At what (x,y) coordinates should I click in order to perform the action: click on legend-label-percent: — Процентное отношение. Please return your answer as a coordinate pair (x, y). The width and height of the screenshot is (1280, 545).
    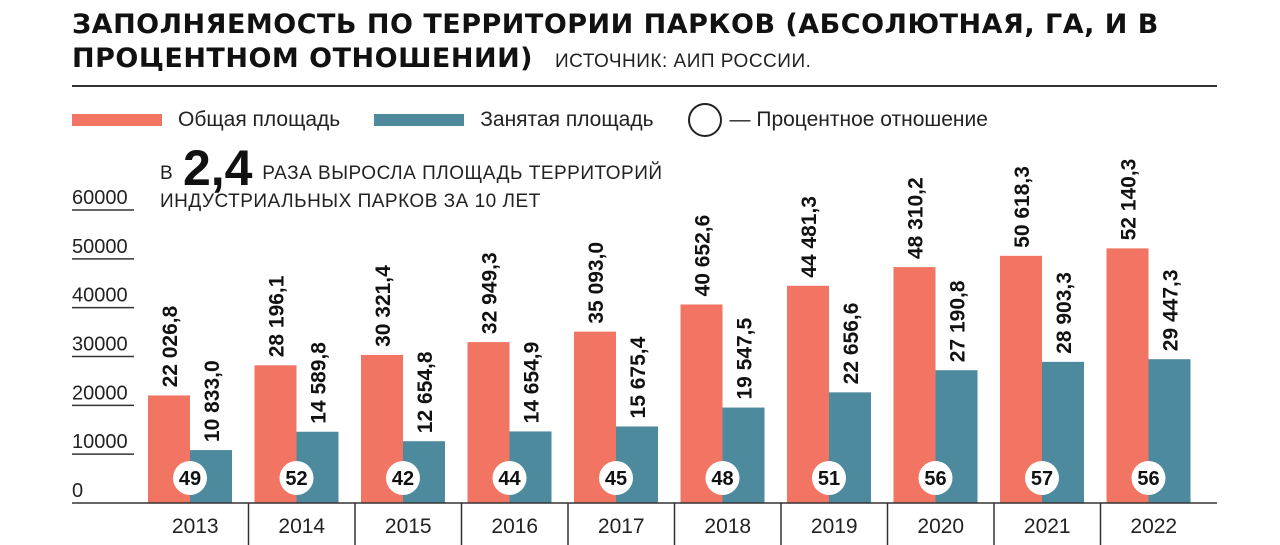
    Looking at the image, I should click on (858, 119).